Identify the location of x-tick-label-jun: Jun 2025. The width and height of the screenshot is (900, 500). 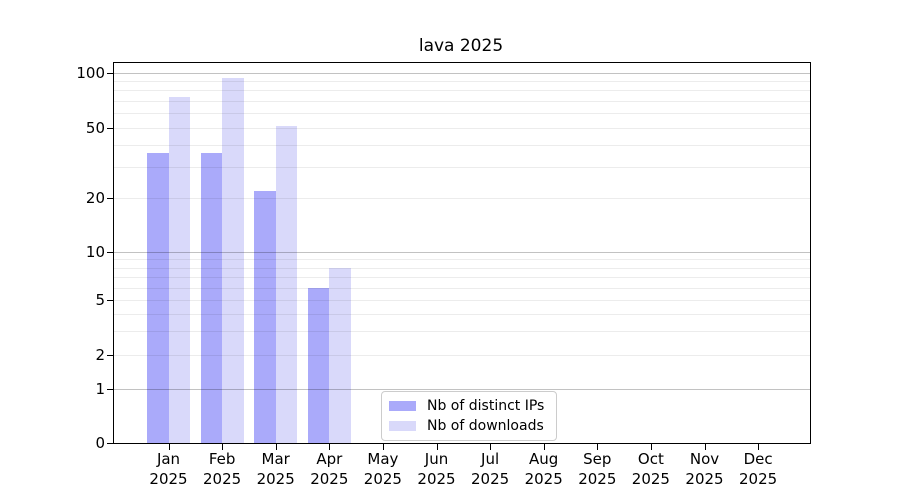
(436, 469).